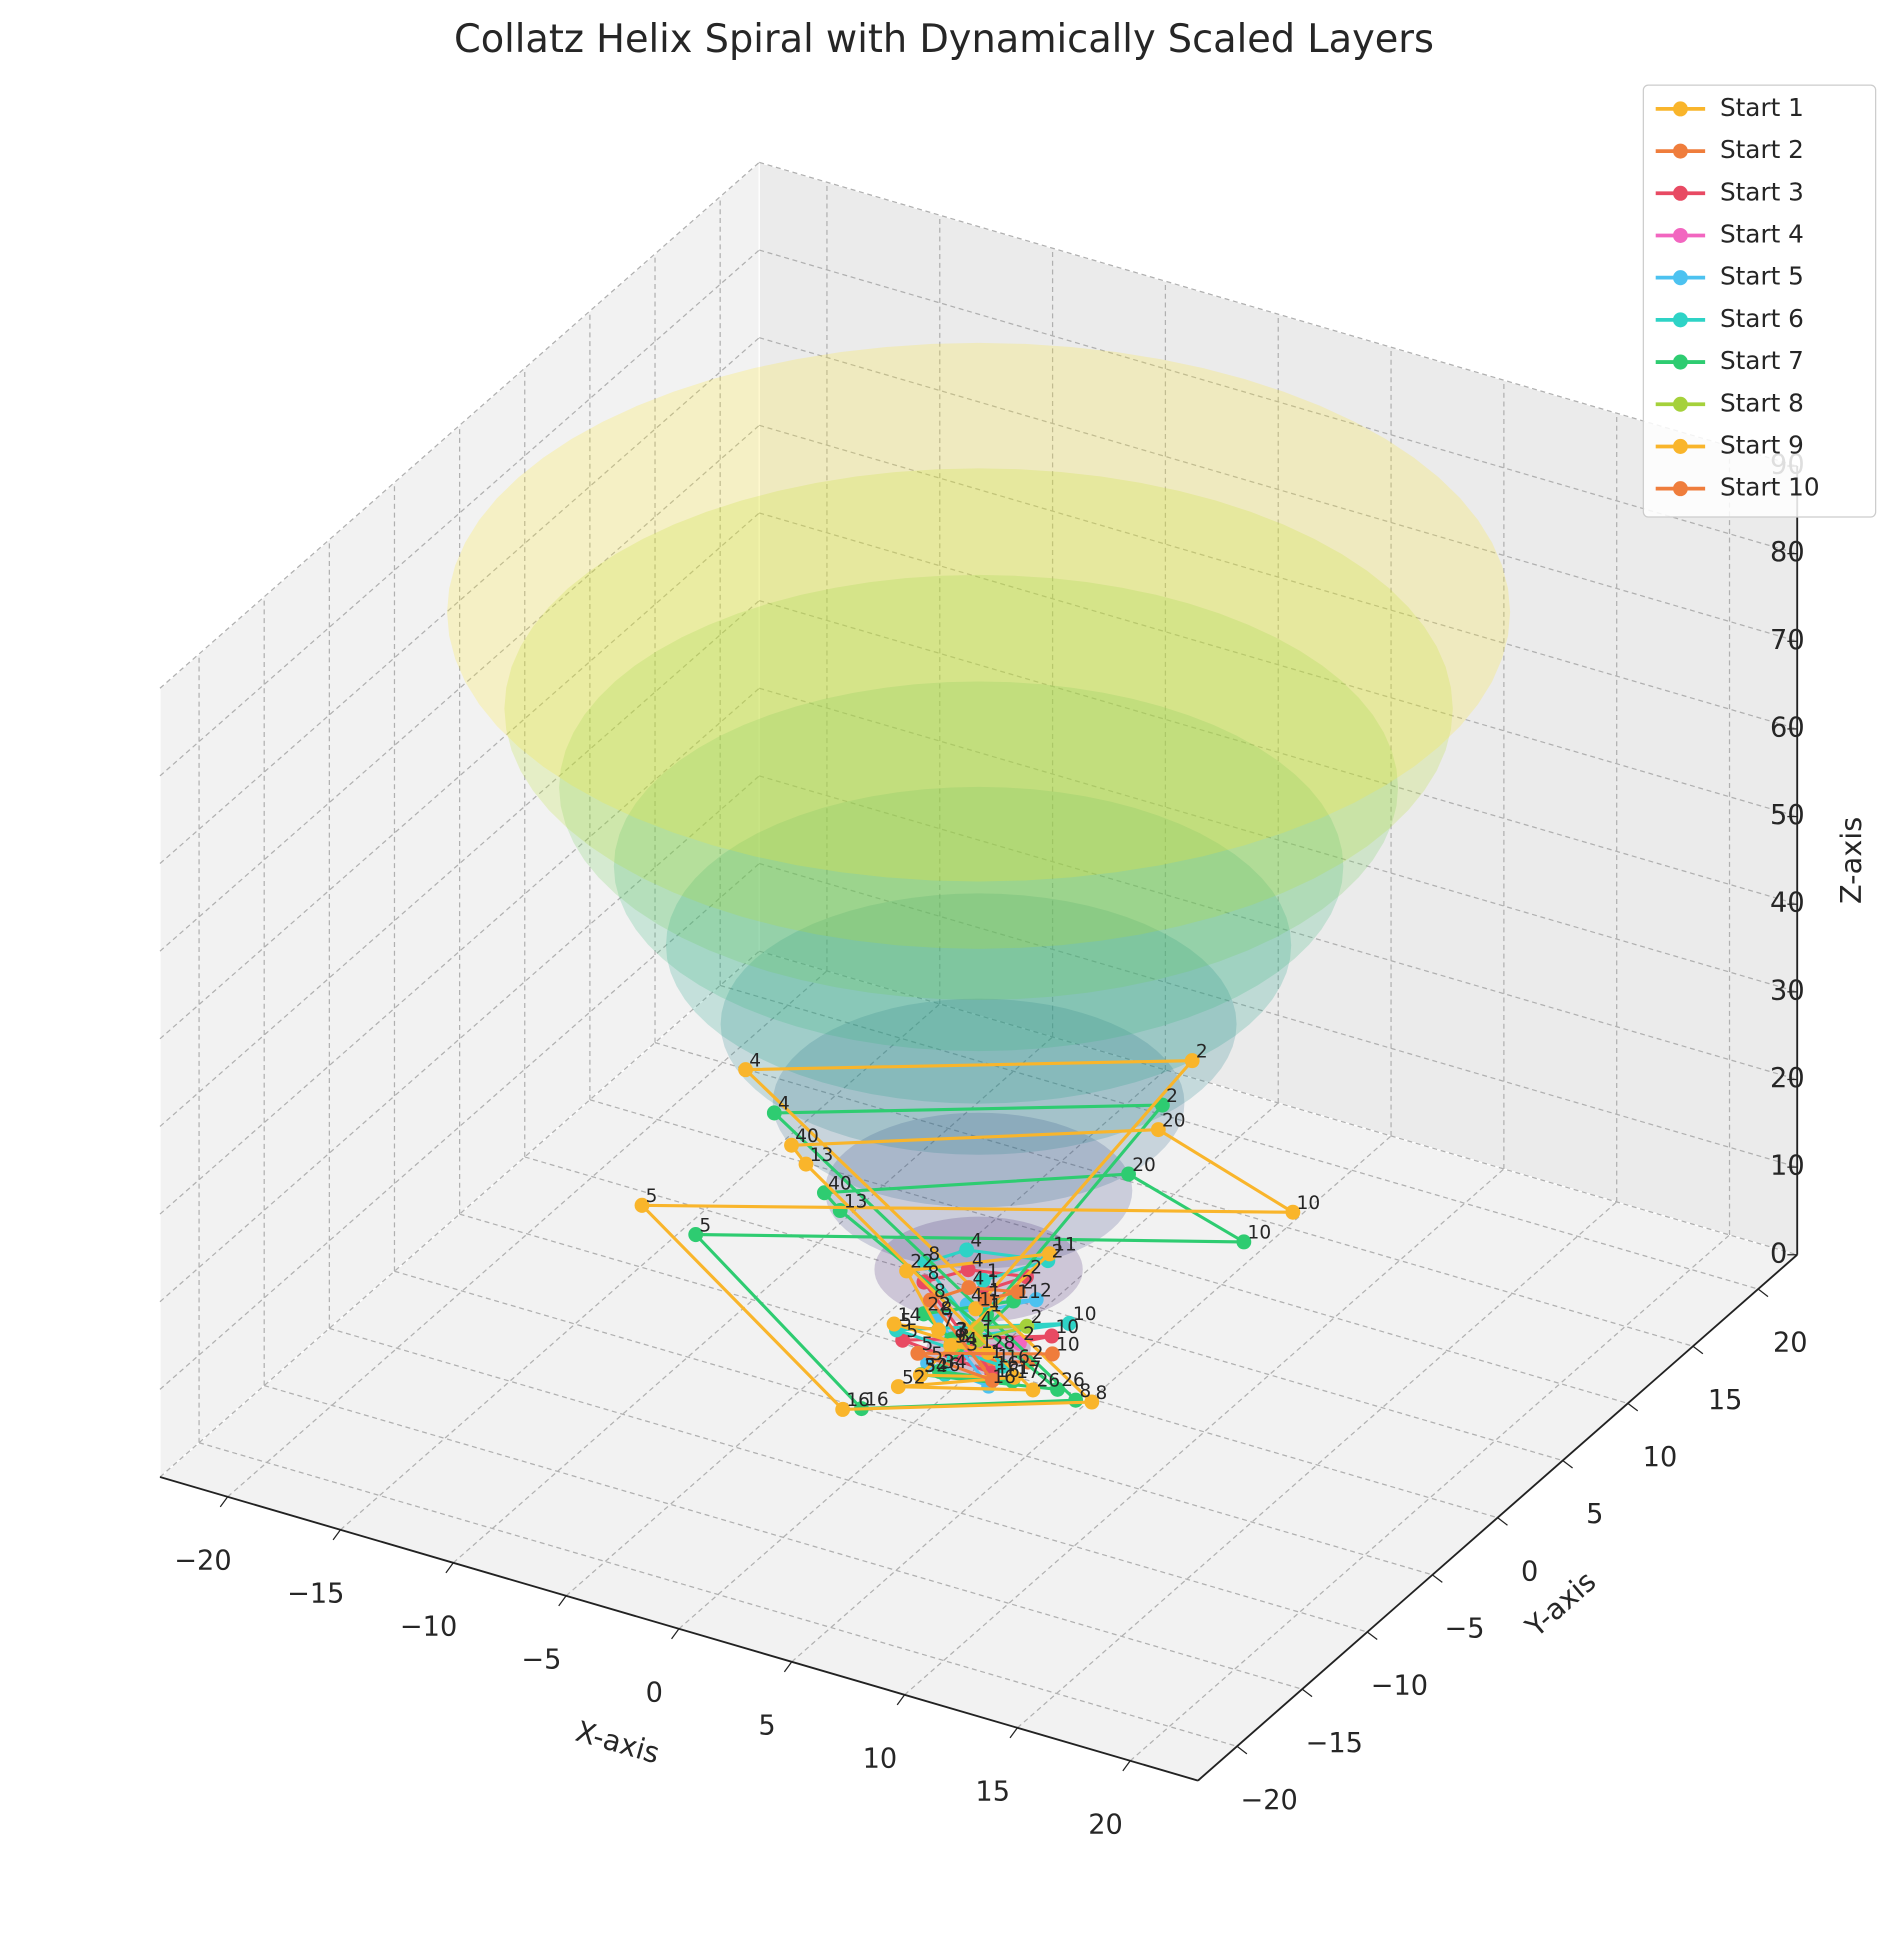 The width and height of the screenshot is (1888, 1938). Describe the element at coordinates (1334, 1743) in the screenshot. I see `y-tick-label: −15` at that location.